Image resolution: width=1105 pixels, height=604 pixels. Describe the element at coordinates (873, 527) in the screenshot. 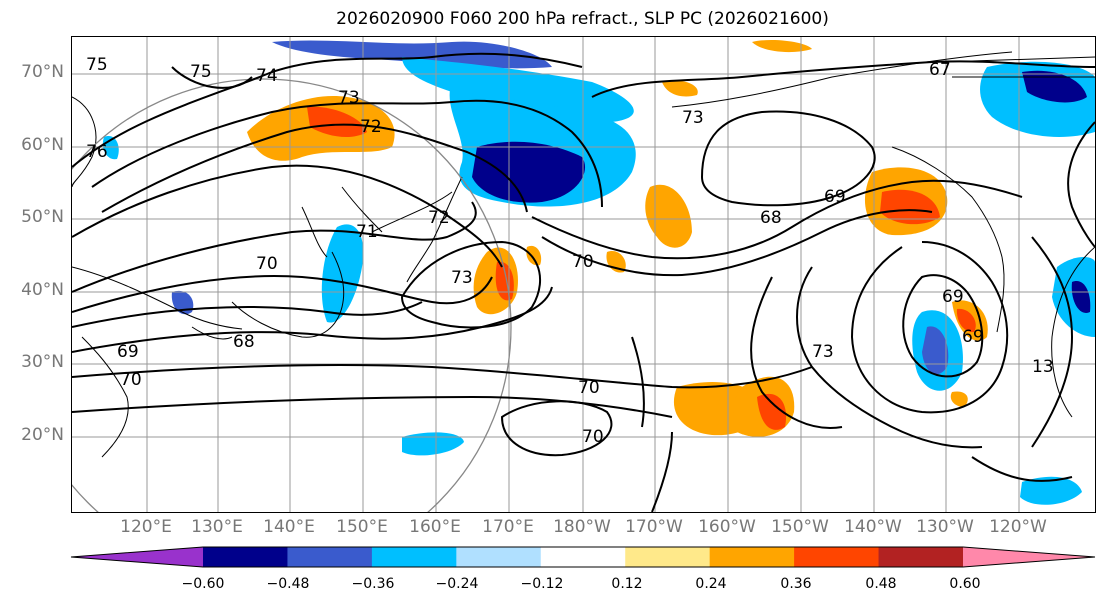

I see `lon-label-140w: 140°W` at that location.